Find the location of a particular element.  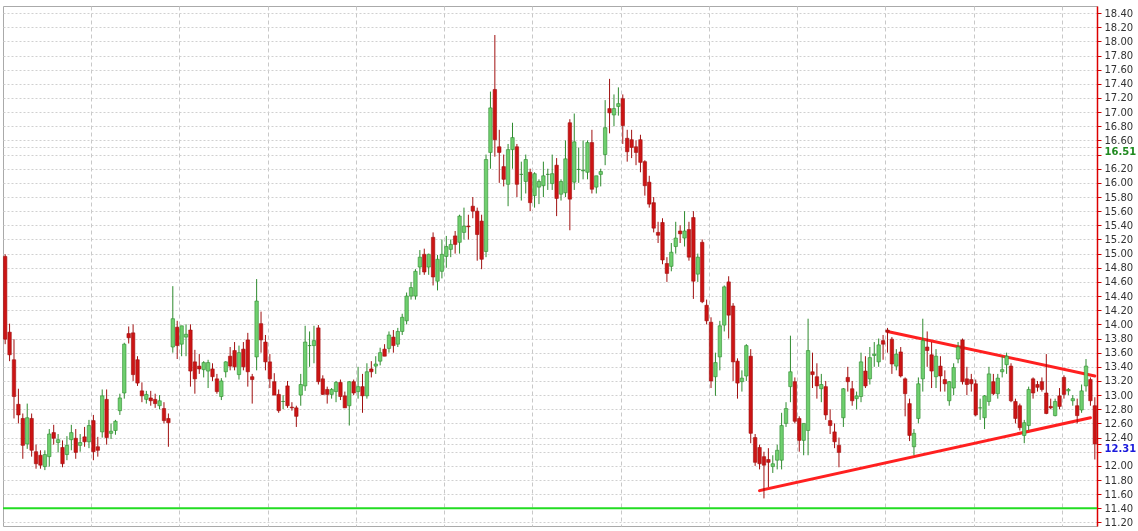

y-tick-label: 16.60 is located at coordinates (1119, 140).